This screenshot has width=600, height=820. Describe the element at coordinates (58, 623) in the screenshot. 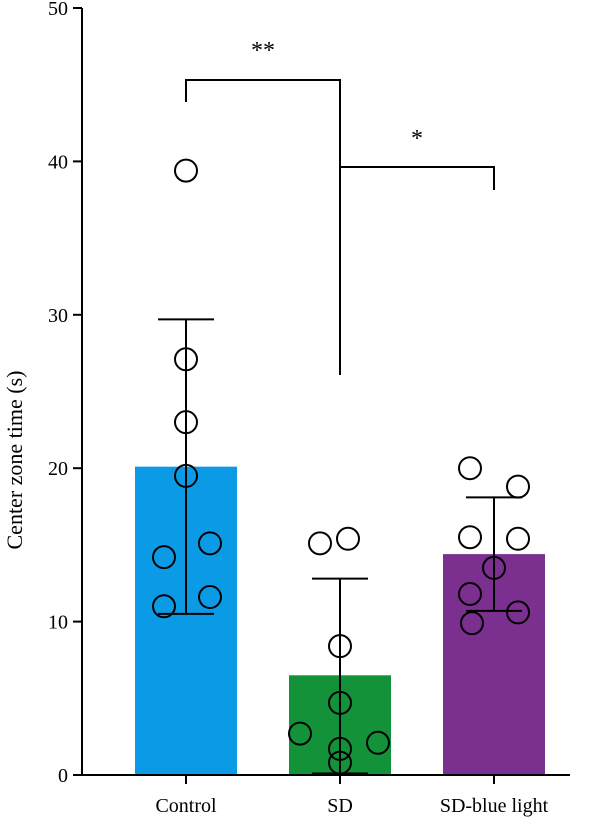

I see `y-tick-label: 10` at that location.